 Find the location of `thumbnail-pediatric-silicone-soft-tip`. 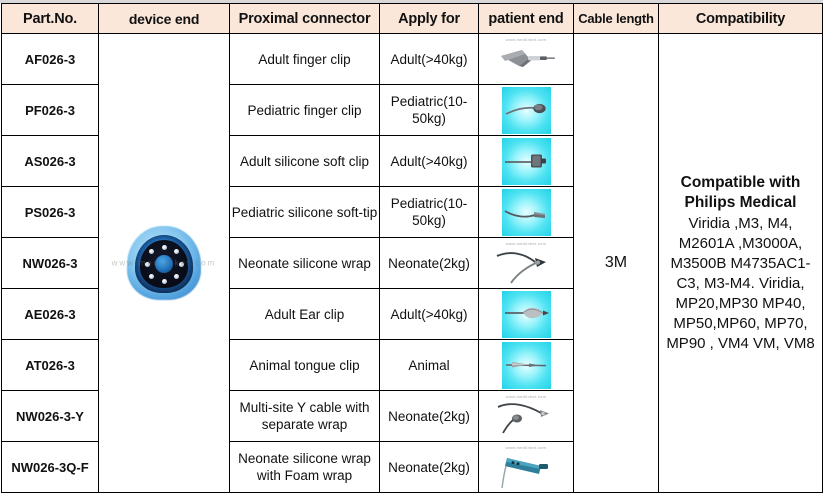

thumbnail-pediatric-silicone-soft-tip is located at coordinates (526, 212).